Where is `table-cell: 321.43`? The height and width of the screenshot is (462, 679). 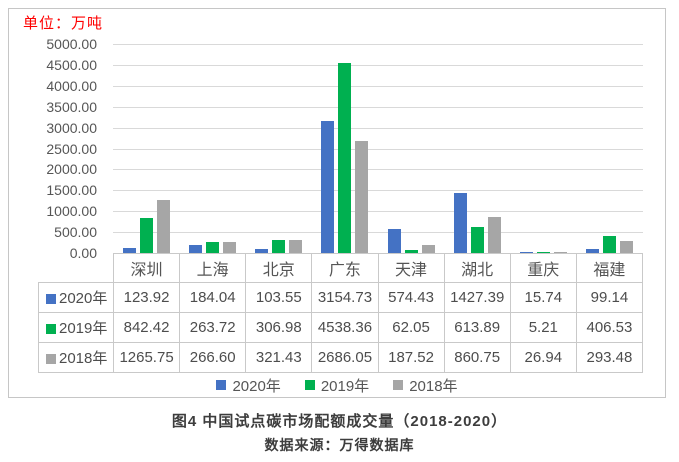
table-cell: 321.43 is located at coordinates (279, 357).